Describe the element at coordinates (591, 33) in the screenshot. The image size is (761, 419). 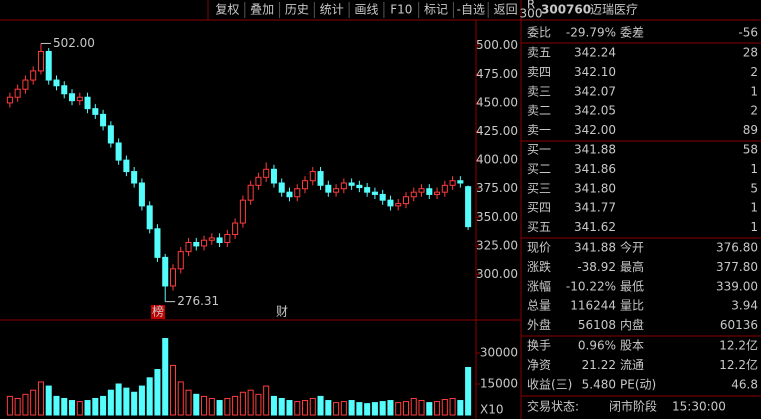
I see `row-value: -29.79%` at that location.